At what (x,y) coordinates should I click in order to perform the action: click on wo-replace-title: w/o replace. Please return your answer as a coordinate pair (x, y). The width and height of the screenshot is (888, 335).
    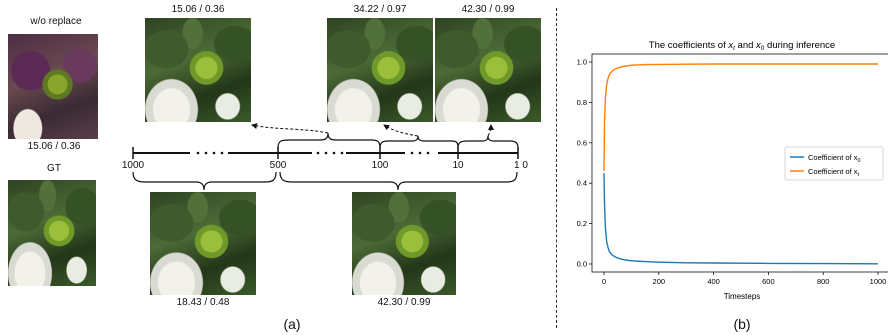
    Looking at the image, I should click on (56, 21).